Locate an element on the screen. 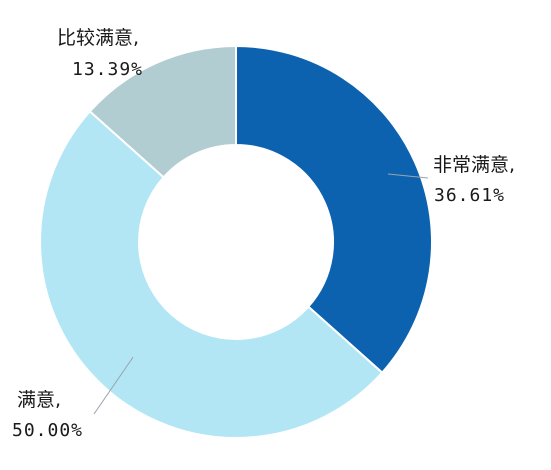  leader-line-satisfied is located at coordinates (113, 385).